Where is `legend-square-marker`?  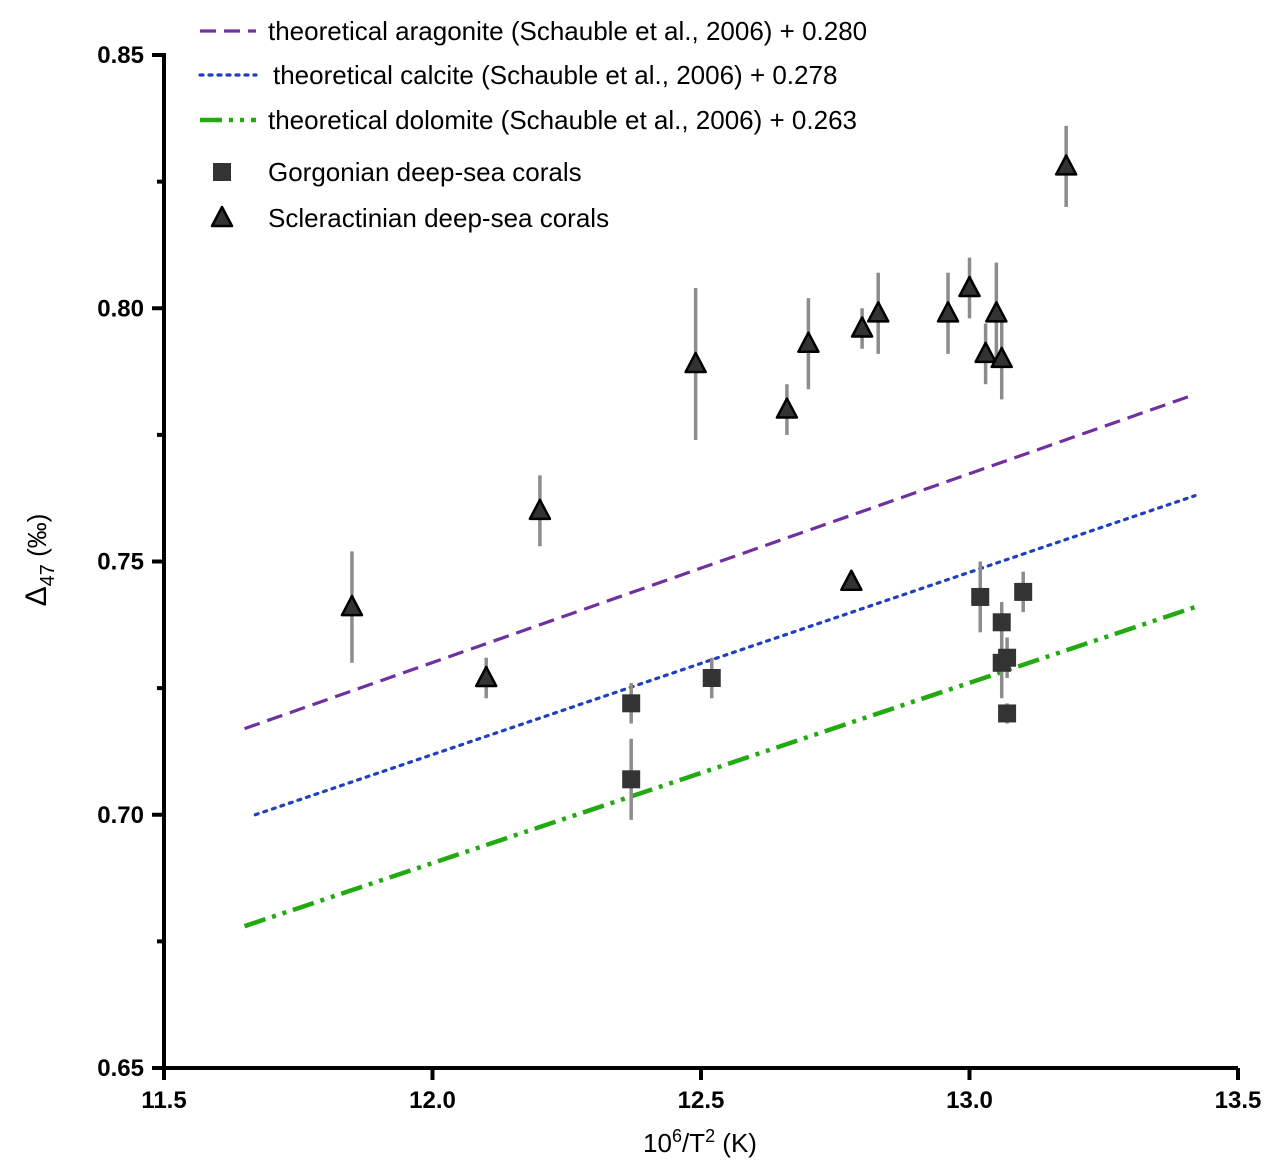 legend-square-marker is located at coordinates (222, 172).